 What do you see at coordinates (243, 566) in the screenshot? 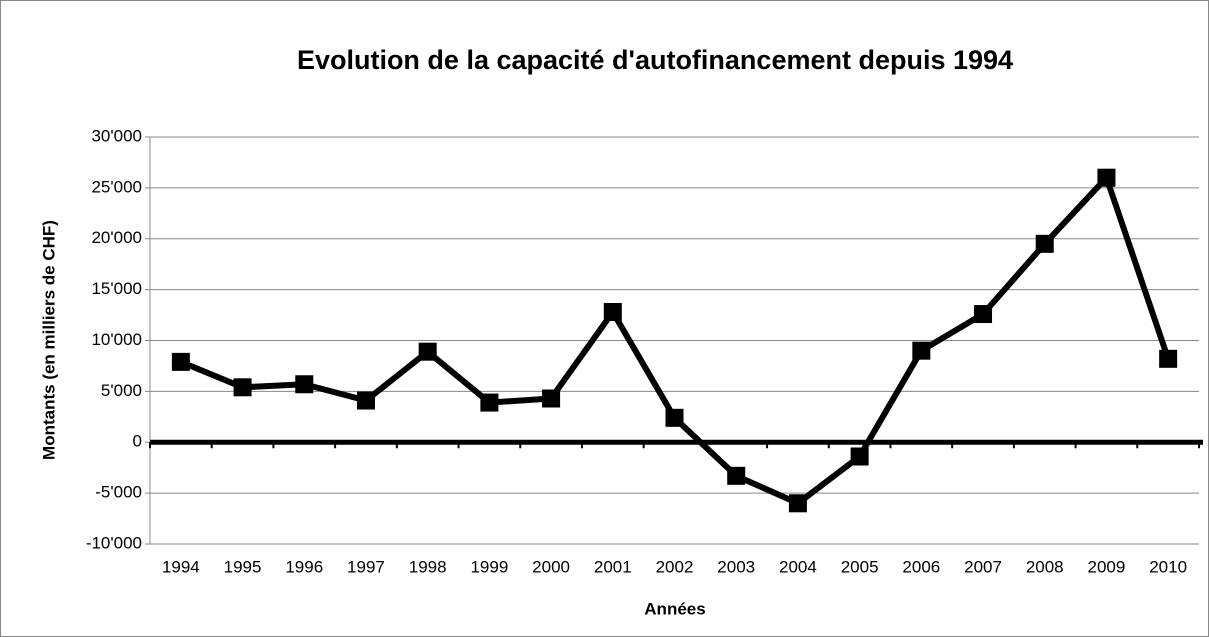
I see `x-tick-label: 1995` at bounding box center [243, 566].